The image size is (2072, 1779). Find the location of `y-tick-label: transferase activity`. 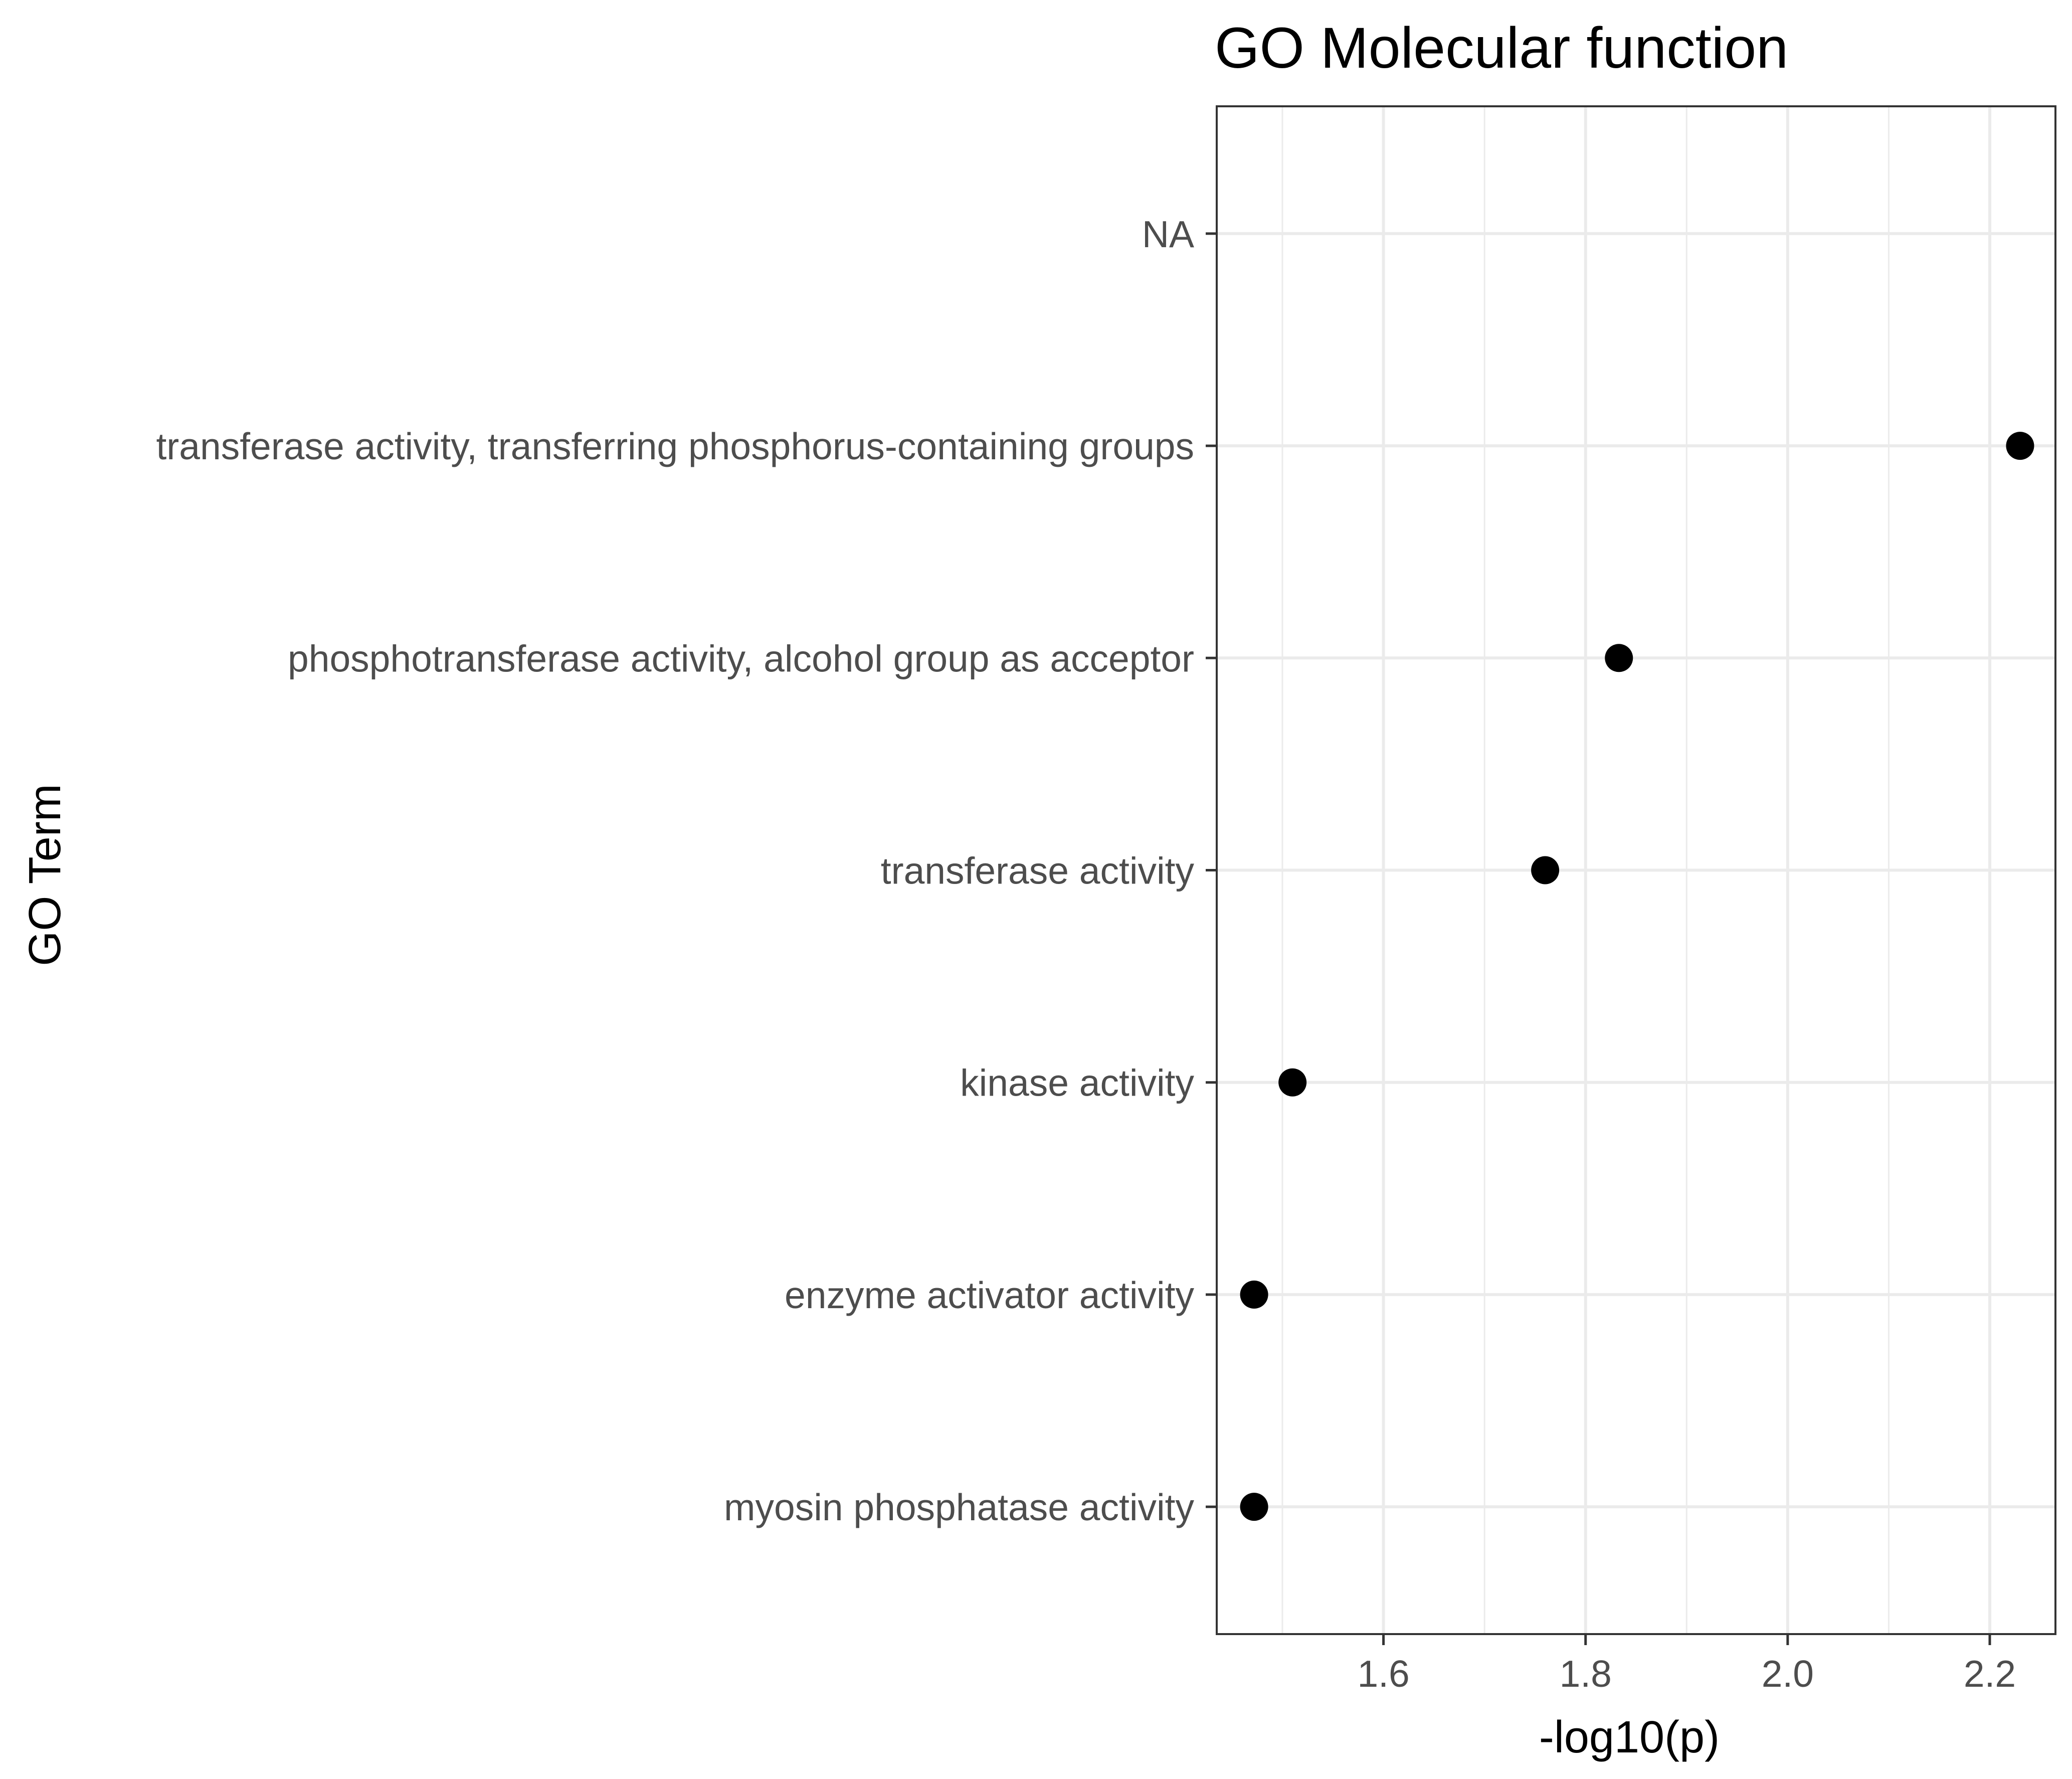

y-tick-label: transferase activity is located at coordinates (1038, 871).